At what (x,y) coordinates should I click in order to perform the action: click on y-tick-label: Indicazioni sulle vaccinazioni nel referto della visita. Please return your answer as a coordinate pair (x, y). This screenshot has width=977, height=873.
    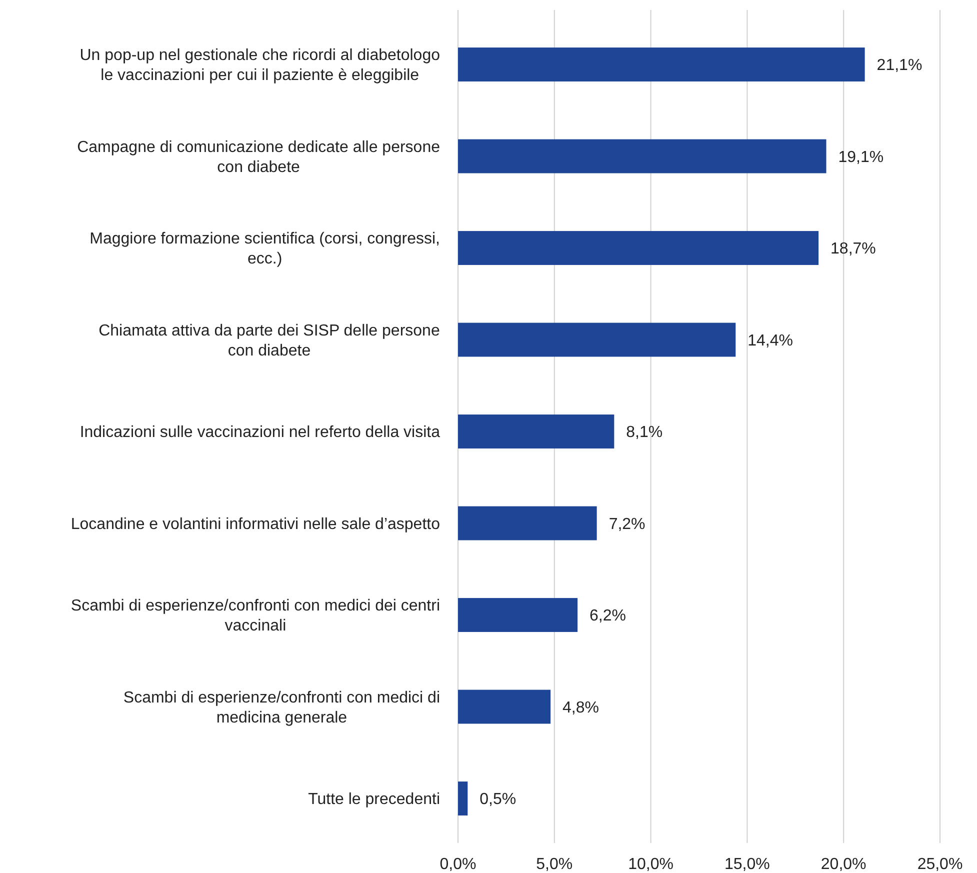
    Looking at the image, I should click on (260, 433).